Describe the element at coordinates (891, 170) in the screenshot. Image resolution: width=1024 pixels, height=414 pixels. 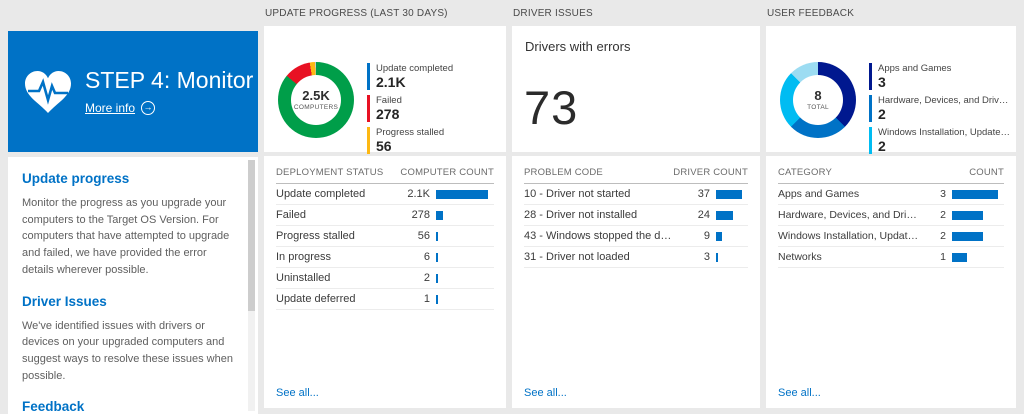
I see `table-header-row: CATEGORY COUNT` at that location.